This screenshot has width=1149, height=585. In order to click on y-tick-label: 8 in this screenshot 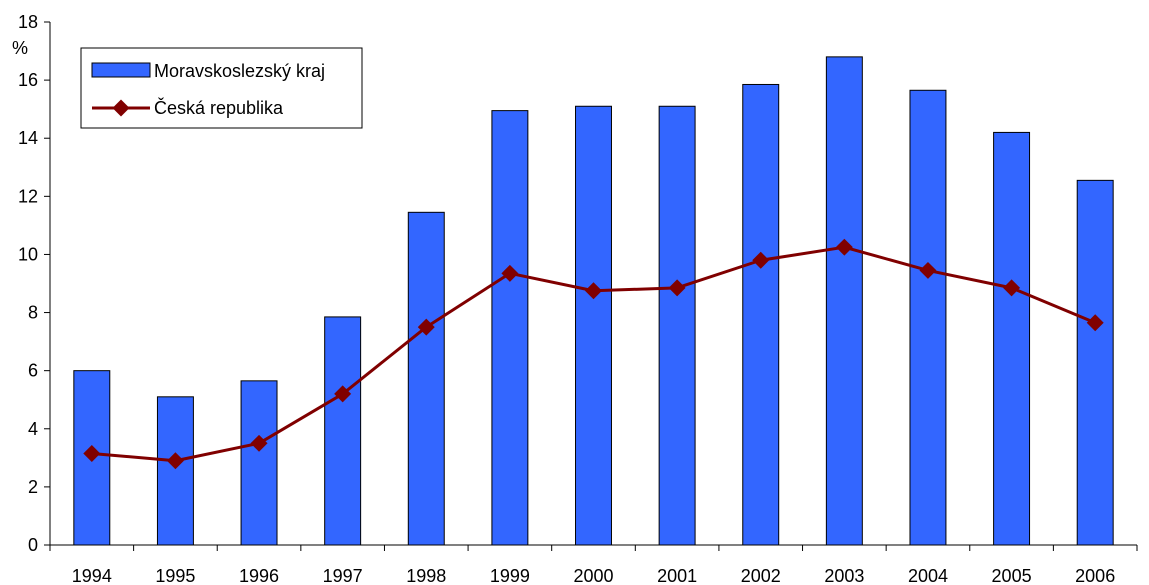, I will do `click(33, 313)`.